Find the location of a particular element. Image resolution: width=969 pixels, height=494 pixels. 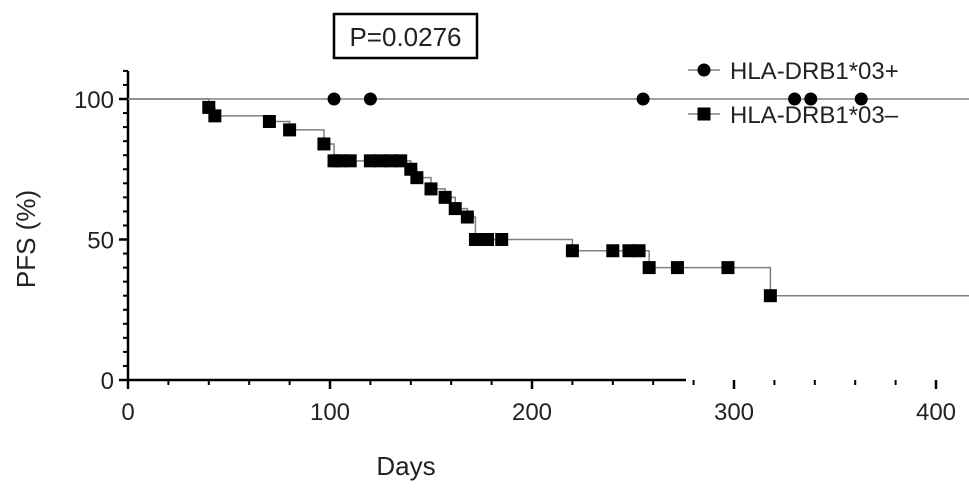

legend-marker-hla-drb1-03-negative is located at coordinates (704, 114).